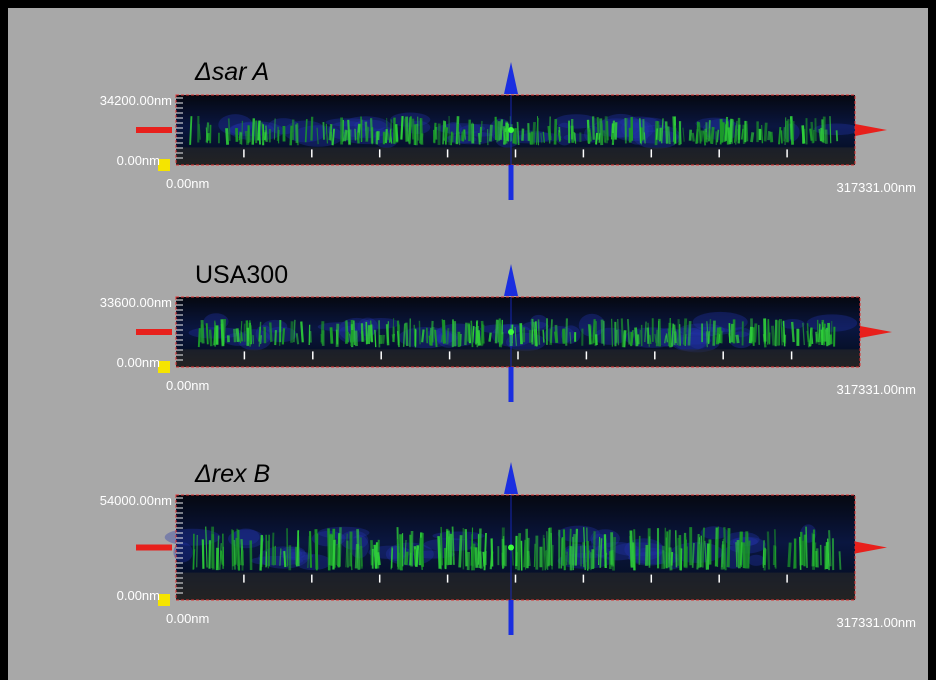 This screenshot has width=936, height=680. Describe the element at coordinates (231, 72) in the screenshot. I see `panel-title: Δsar A` at that location.